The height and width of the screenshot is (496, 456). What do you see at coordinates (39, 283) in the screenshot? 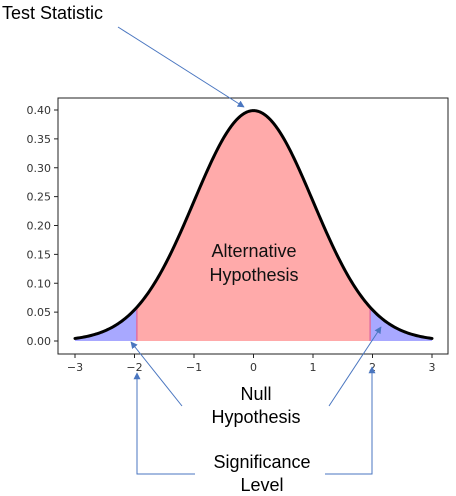
I see `y-tick-label: 0.10` at bounding box center [39, 283].